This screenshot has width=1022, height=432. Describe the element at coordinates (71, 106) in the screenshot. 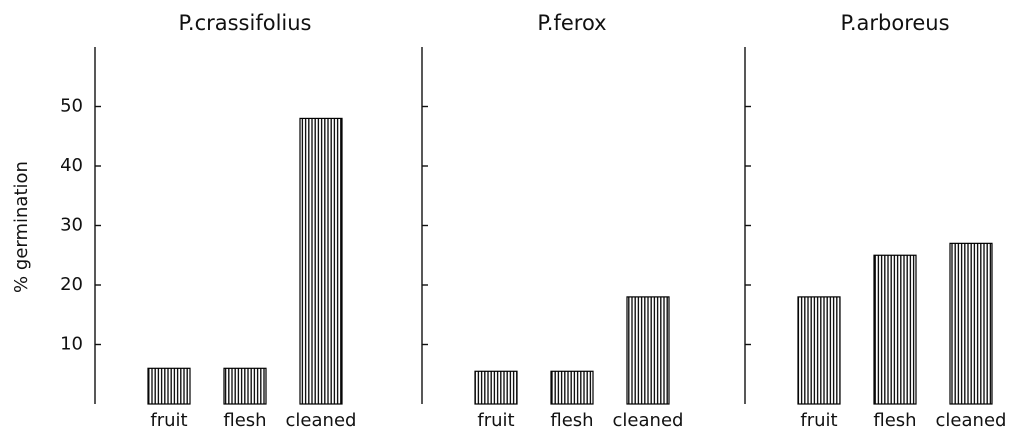

I see `y-tick-label: 50` at that location.